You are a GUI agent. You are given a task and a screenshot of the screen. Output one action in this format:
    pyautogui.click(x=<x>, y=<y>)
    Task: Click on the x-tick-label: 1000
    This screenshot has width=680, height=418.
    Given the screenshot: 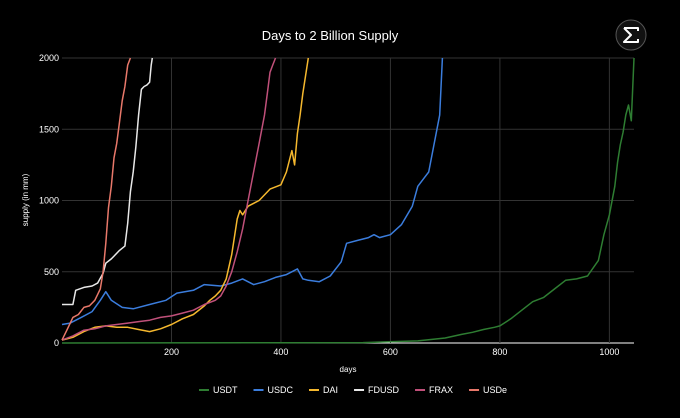 What is the action you would take?
    pyautogui.click(x=609, y=352)
    